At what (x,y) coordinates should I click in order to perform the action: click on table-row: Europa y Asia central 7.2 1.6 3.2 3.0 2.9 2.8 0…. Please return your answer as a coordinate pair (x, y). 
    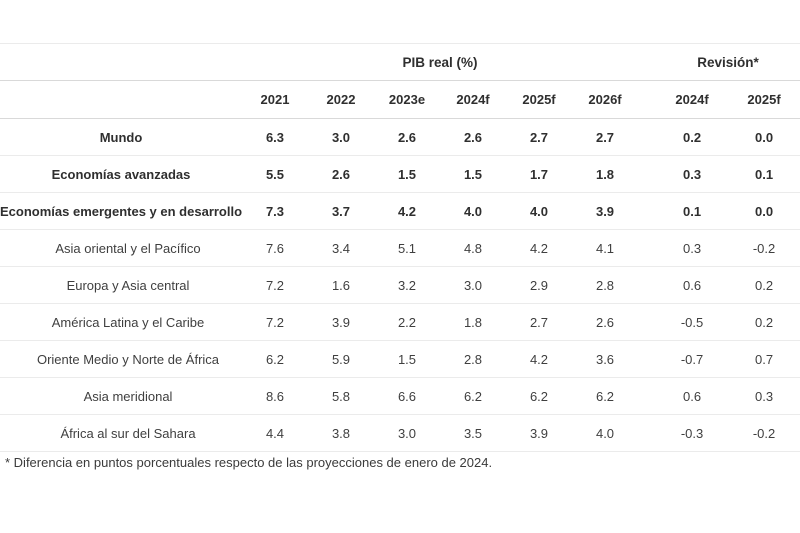
    Looking at the image, I should click on (400, 285).